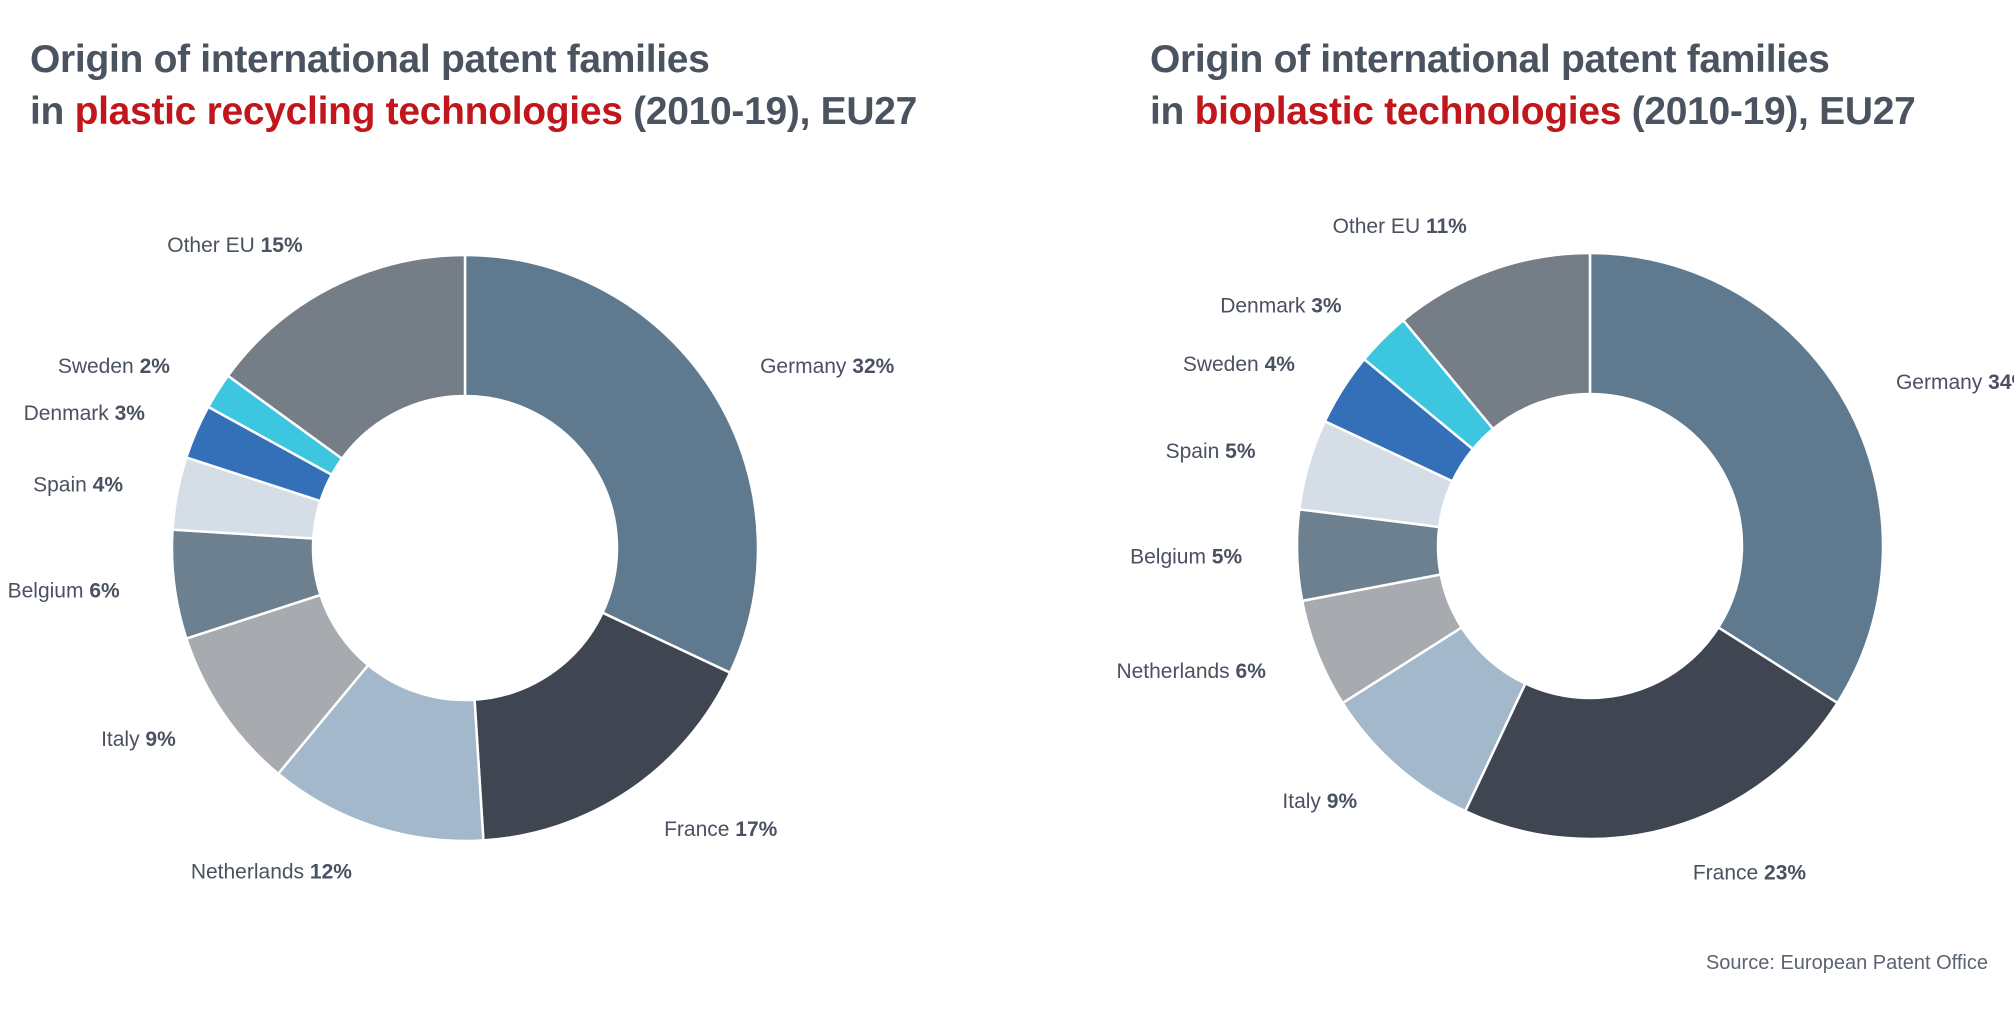 This screenshot has width=2014, height=1011. I want to click on slice-label-france: France 23%, so click(1750, 872).